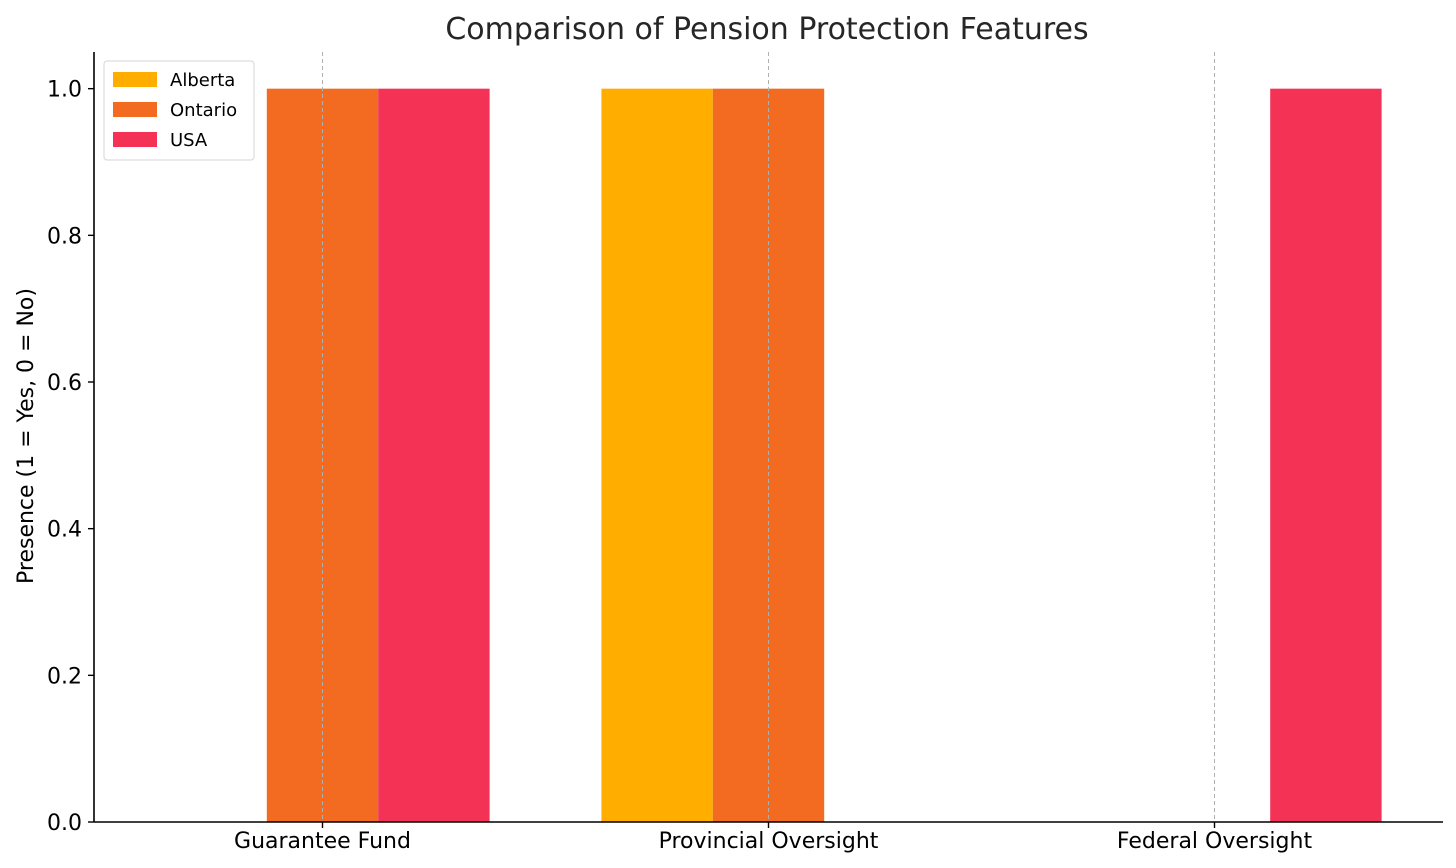  I want to click on y-tick-label: 1.0, so click(64, 90).